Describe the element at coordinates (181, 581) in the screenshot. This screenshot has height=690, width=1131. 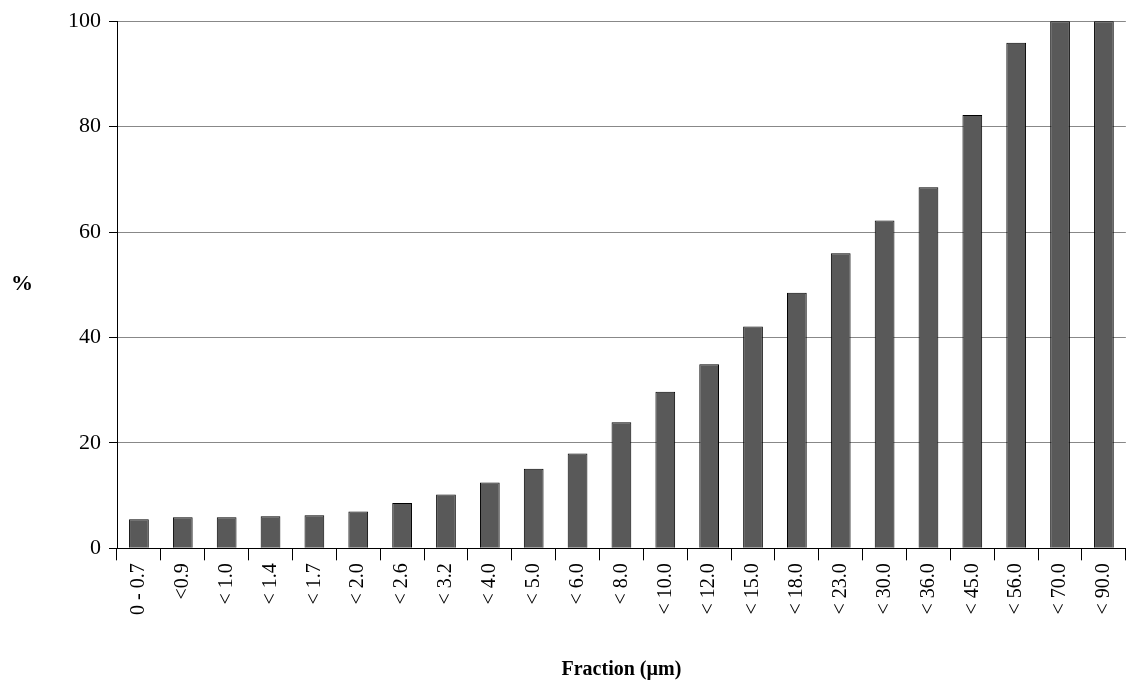
I see `x-tick-label: <0.9` at that location.